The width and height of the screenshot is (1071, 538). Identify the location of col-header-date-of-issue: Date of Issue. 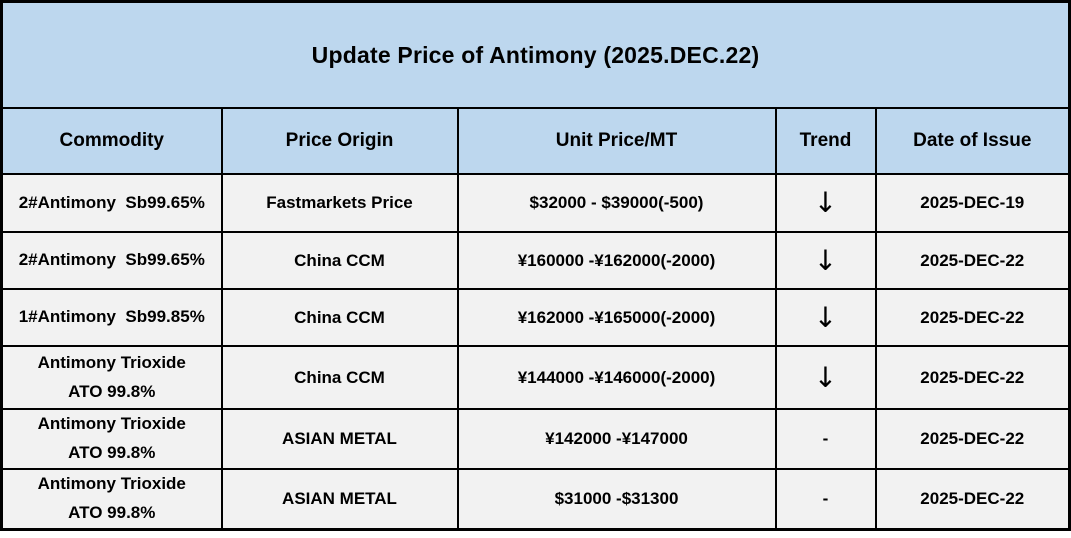
(972, 141).